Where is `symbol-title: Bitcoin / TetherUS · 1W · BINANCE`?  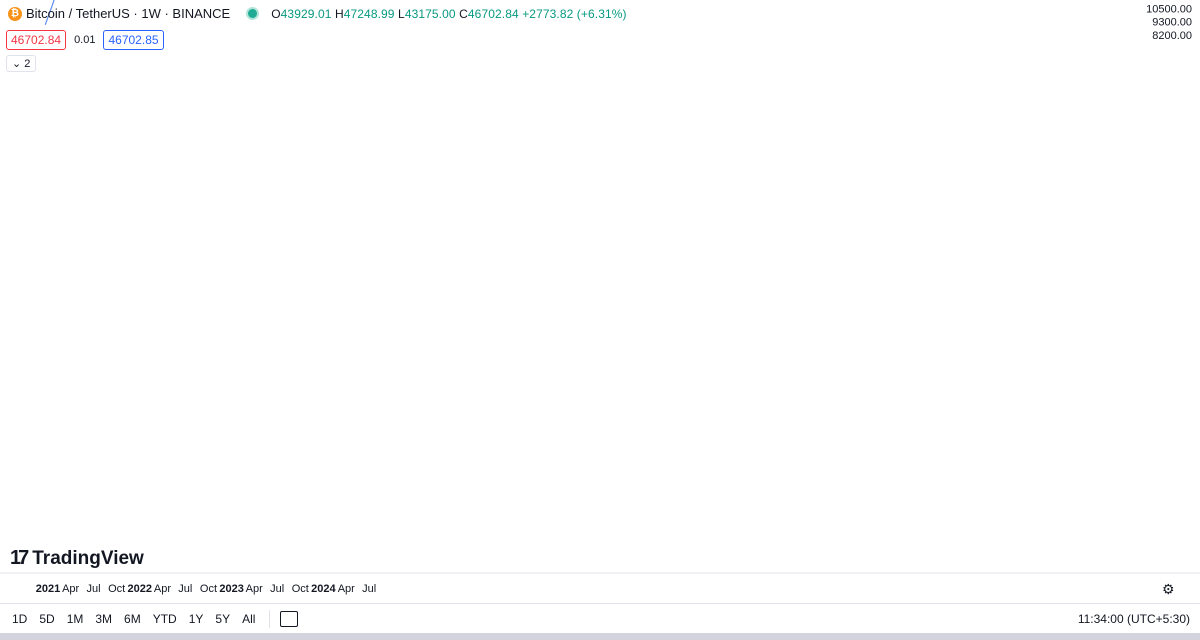 symbol-title: Bitcoin / TetherUS · 1W · BINANCE is located at coordinates (128, 13).